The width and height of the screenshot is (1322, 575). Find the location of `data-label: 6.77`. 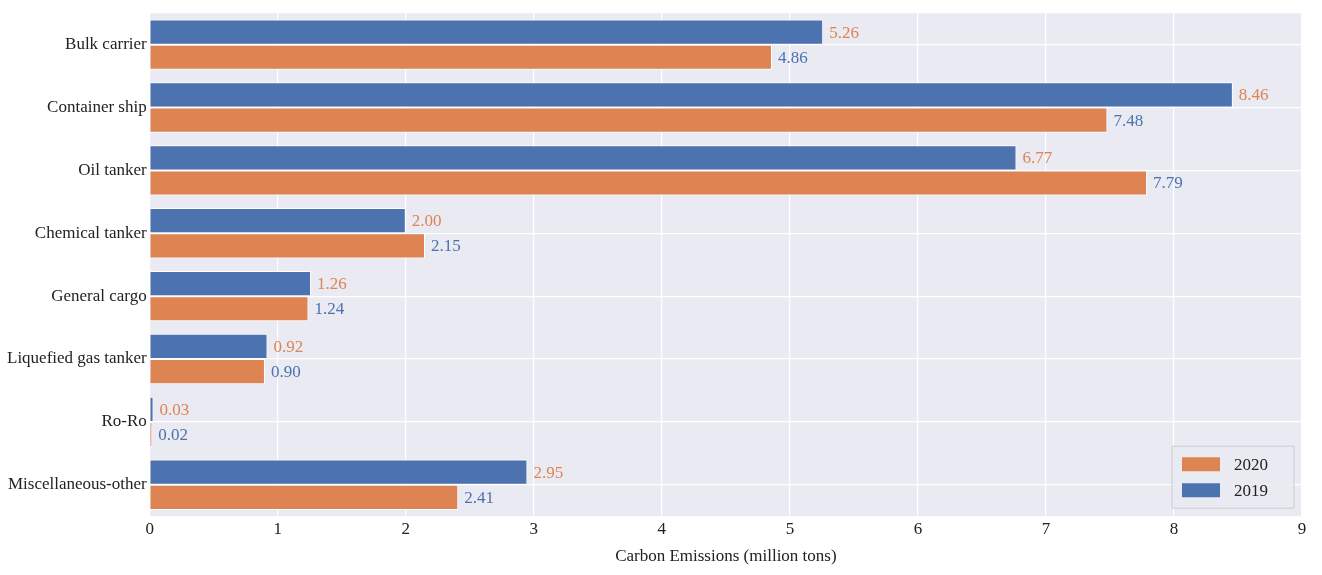

data-label: 6.77 is located at coordinates (1037, 158).